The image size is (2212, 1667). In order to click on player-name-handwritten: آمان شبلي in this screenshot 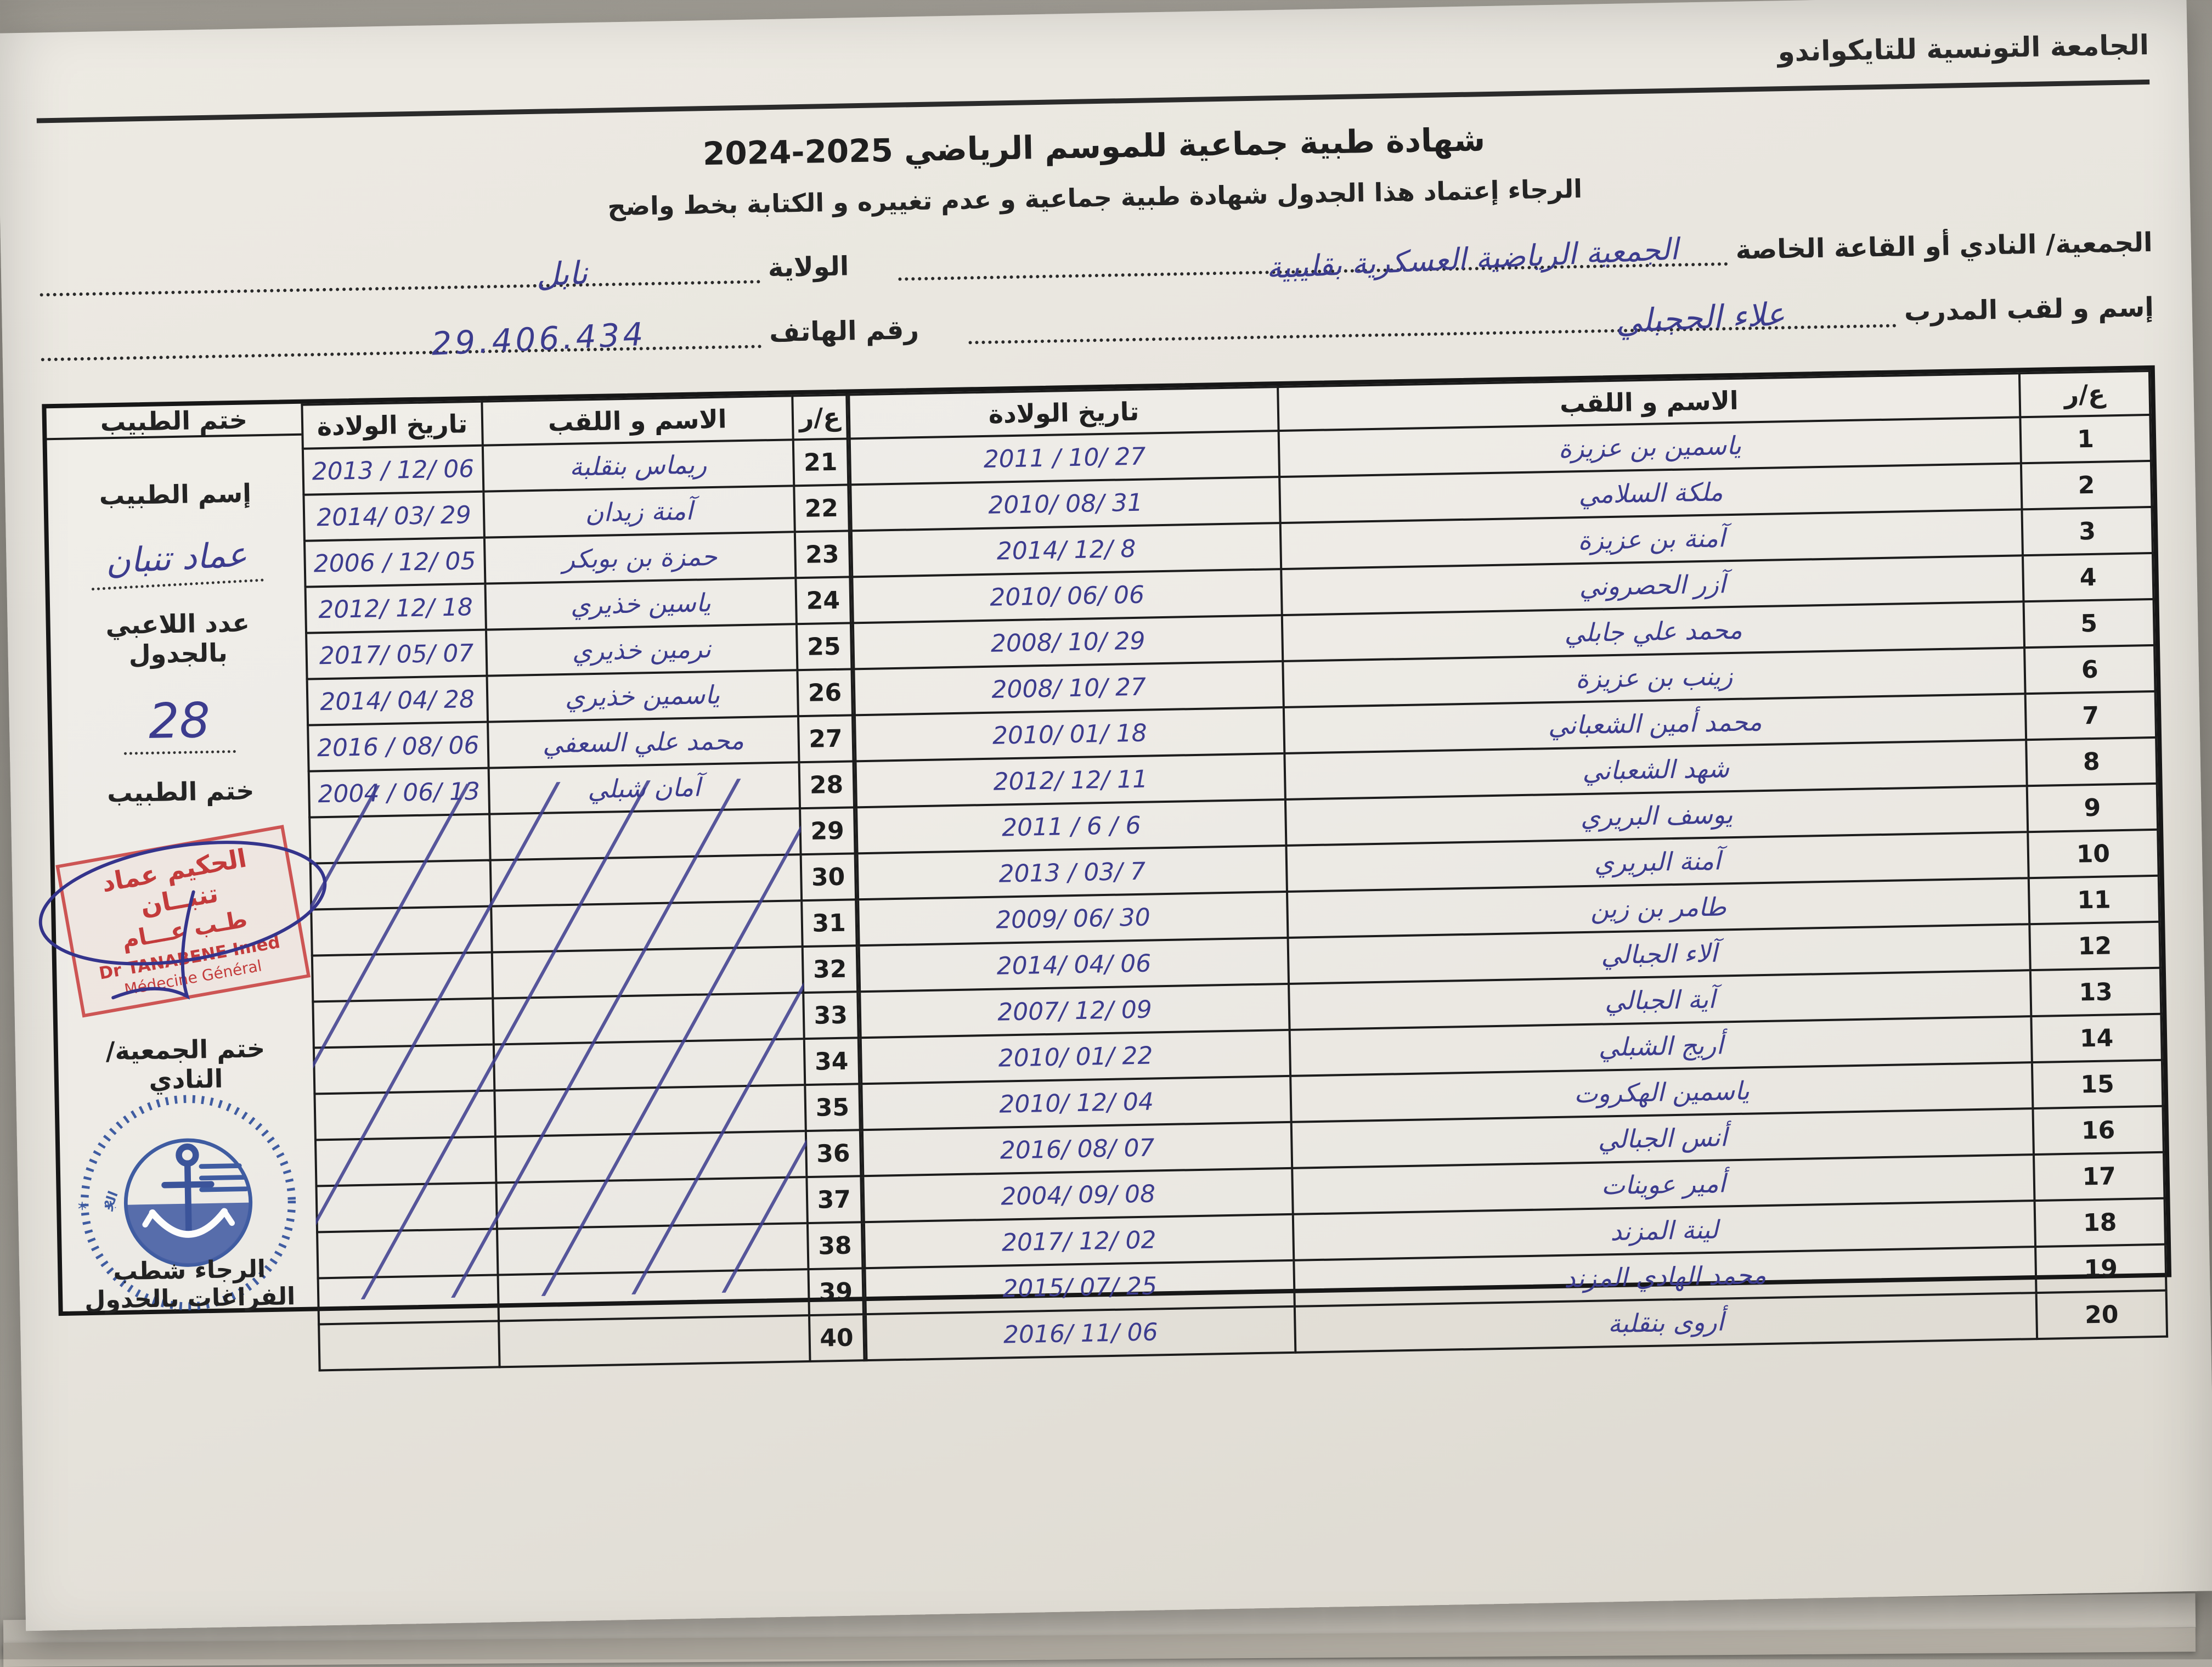, I will do `click(644, 788)`.